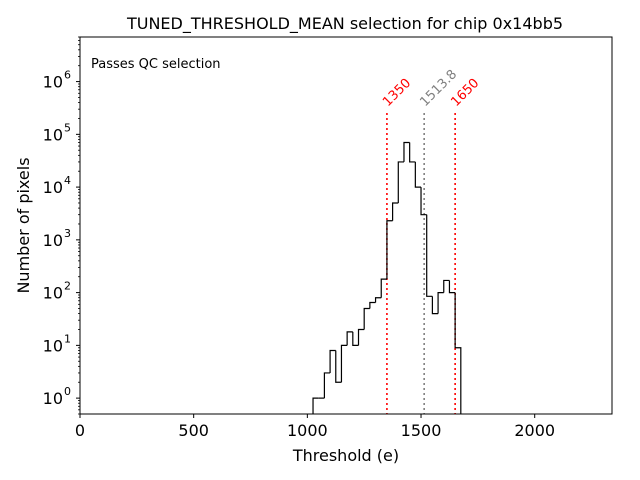 The width and height of the screenshot is (640, 480). What do you see at coordinates (67, 338) in the screenshot?
I see `y-tick-exponent: 1` at bounding box center [67, 338].